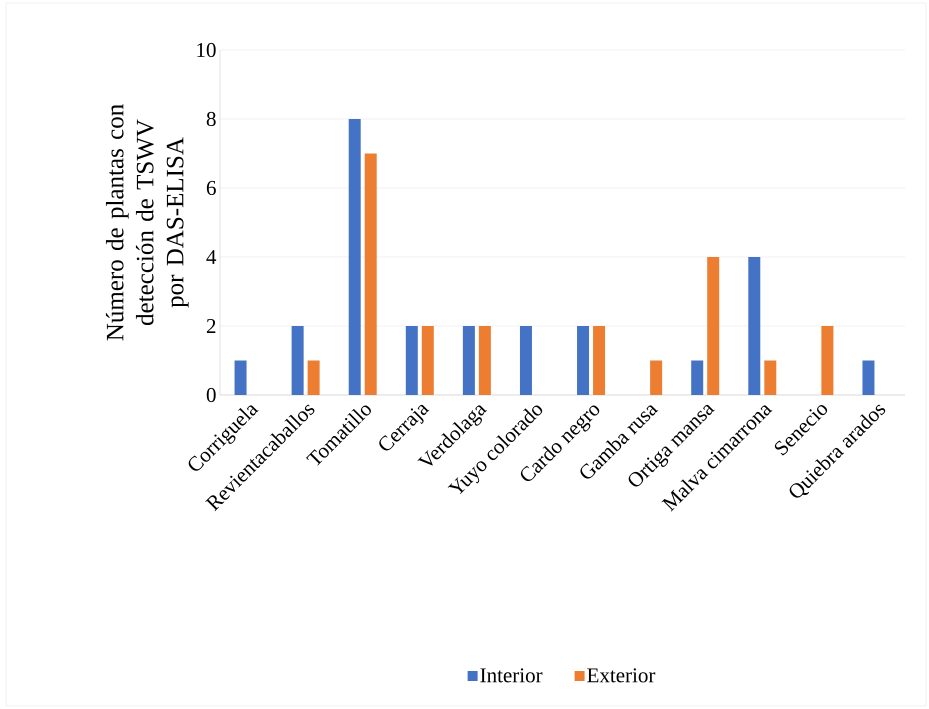 The width and height of the screenshot is (929, 709). I want to click on y-axis-title: Número de plantas con detección de TSWV por DAS-ELISA, so click(147, 222).